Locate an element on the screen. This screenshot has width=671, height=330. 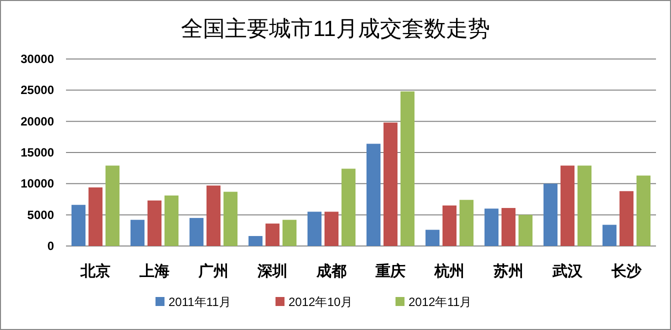
chart-title: 全国主要城市11月成交套数走势 is located at coordinates (335, 28).